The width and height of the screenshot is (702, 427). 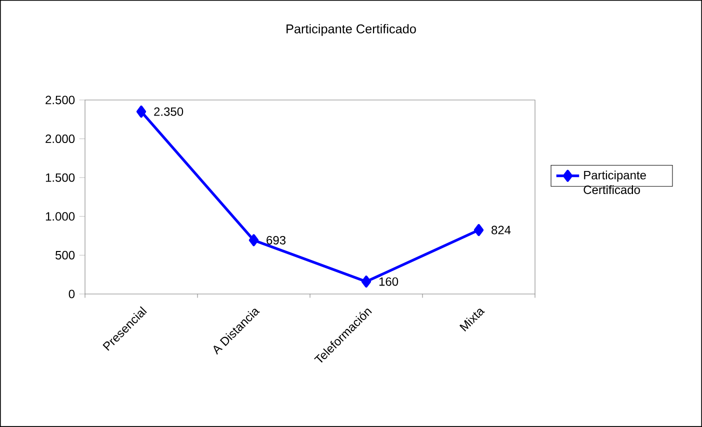 I want to click on y-tick-label: 500, so click(x=65, y=255).